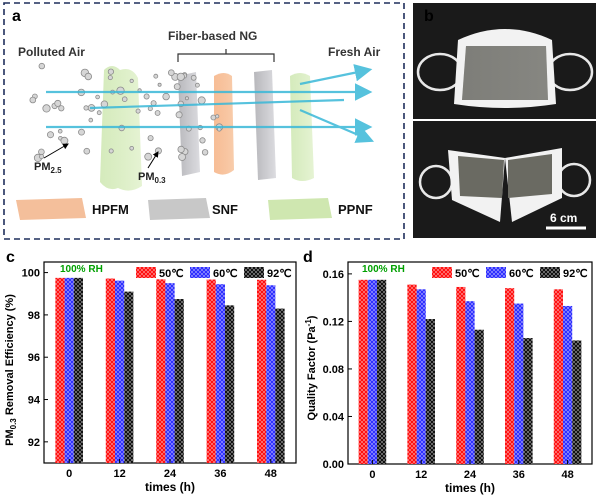  What do you see at coordinates (308, 257) in the screenshot?
I see `panel-d-label: d` at bounding box center [308, 257].